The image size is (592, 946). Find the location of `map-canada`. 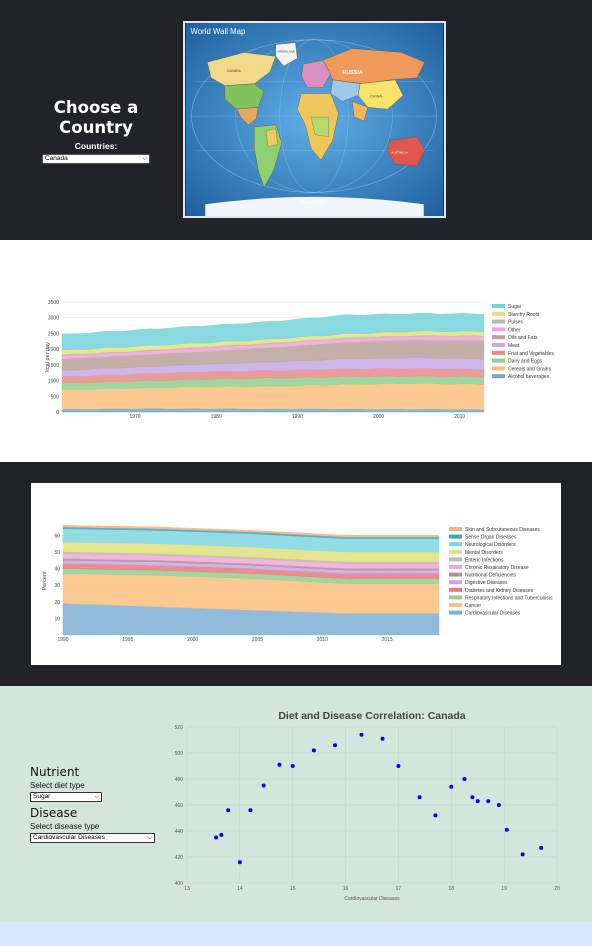

map-canada is located at coordinates (241, 69).